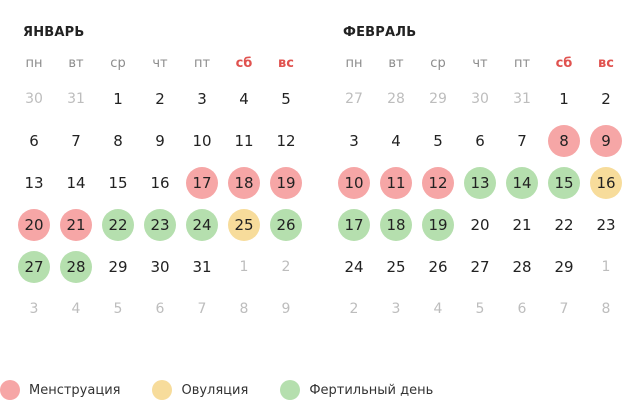 Image resolution: width=640 pixels, height=412 pixels. I want to click on day-number: 9, so click(160, 141).